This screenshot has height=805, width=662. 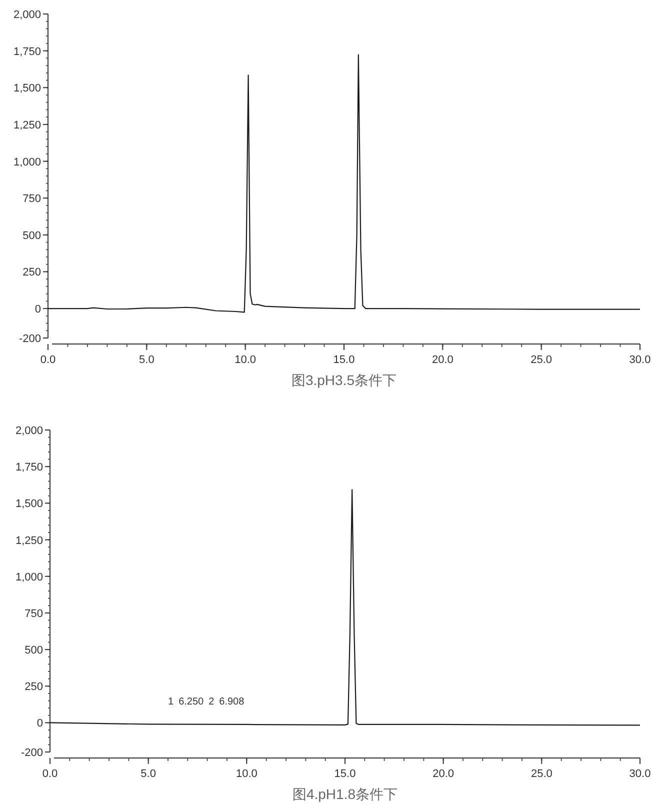 What do you see at coordinates (232, 702) in the screenshot?
I see `annotation: 6.908` at bounding box center [232, 702].